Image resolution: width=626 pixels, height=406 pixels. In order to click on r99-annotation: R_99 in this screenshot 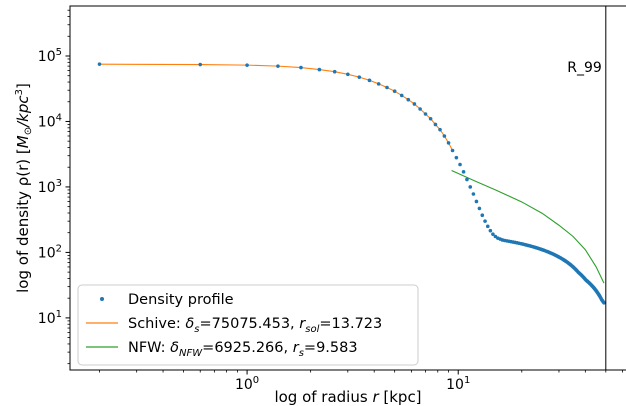, I will do `click(584, 68)`.